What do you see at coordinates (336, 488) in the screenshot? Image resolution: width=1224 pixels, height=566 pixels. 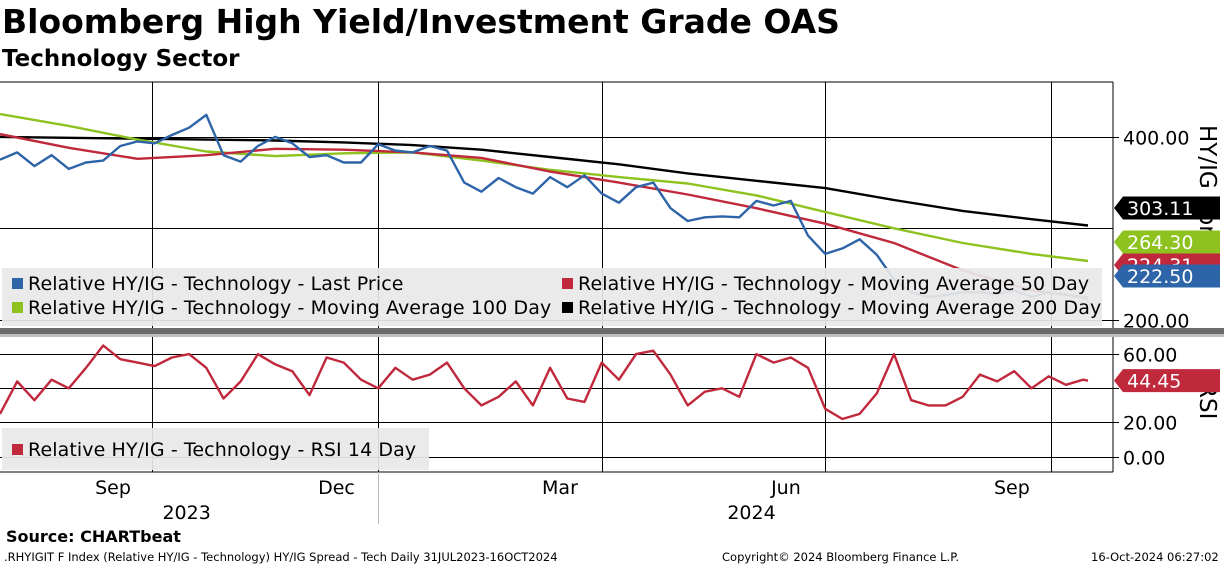 I see `x-tick-label: Dec` at bounding box center [336, 488].